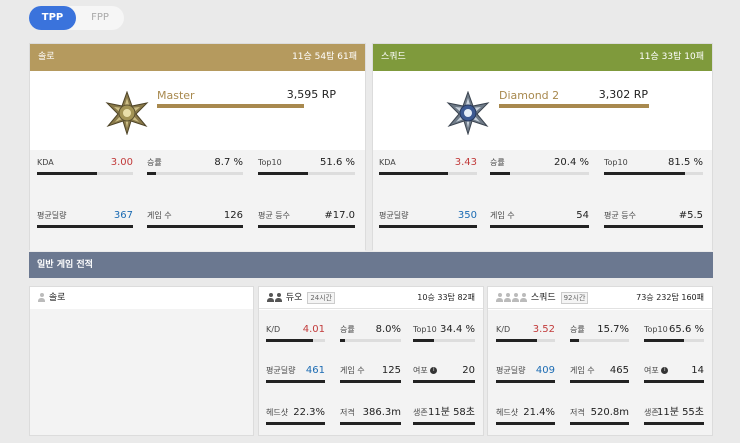 This screenshot has height=443, width=740. I want to click on normal-squad-hours-badge: 92시간, so click(574, 297).